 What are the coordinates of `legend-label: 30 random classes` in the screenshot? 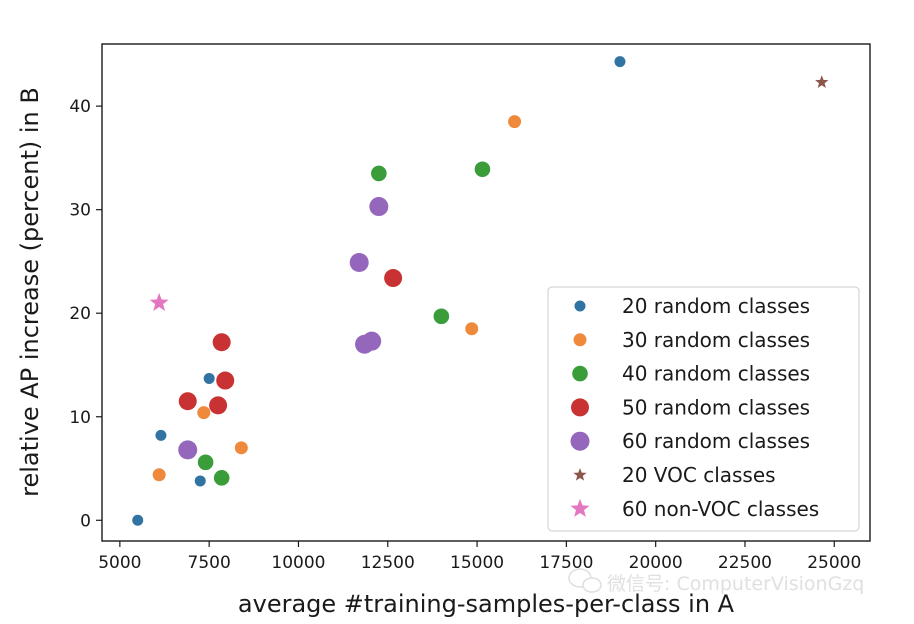 It's located at (716, 340).